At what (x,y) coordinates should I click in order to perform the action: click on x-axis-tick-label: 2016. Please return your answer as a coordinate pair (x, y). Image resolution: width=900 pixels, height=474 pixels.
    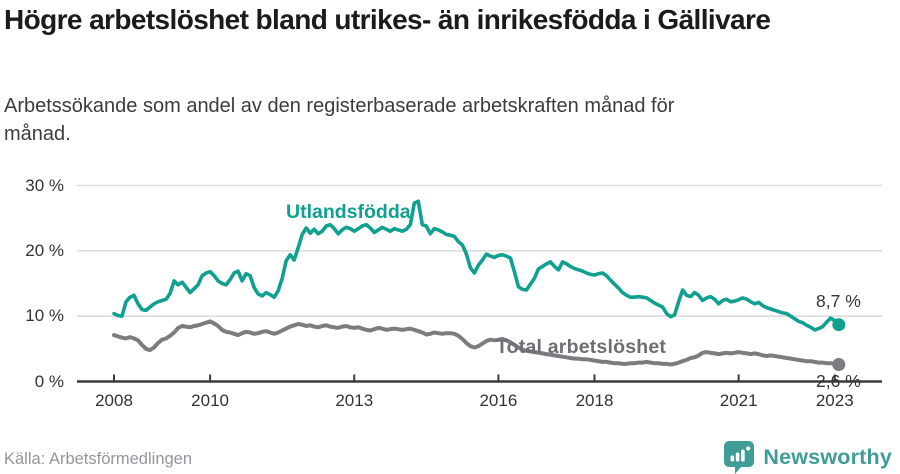
    Looking at the image, I should click on (498, 400).